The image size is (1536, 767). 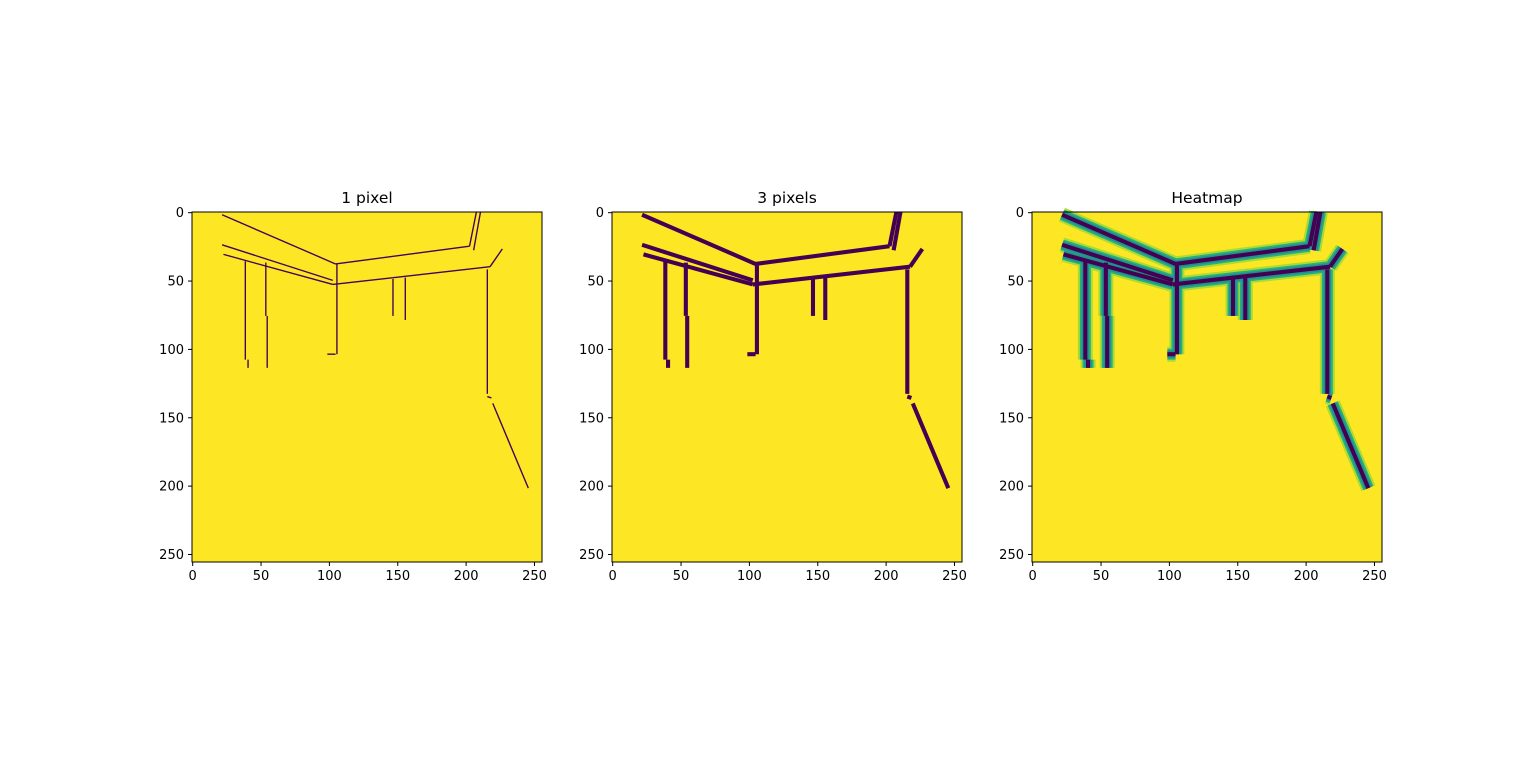 What do you see at coordinates (1206, 198) in the screenshot?
I see `panel-title: Heatmap` at bounding box center [1206, 198].